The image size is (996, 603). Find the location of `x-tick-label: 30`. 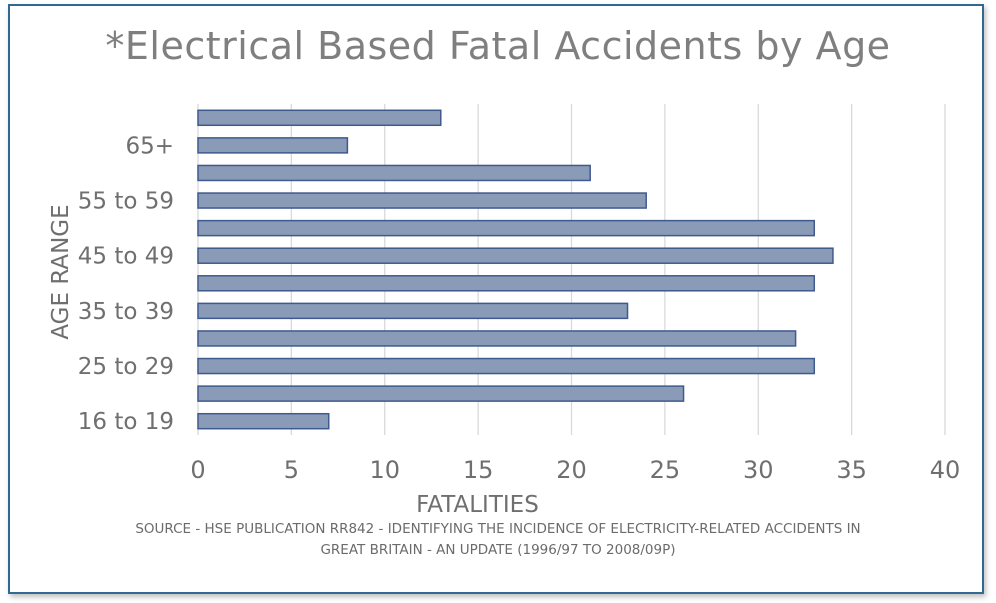

x-tick-label: 30 is located at coordinates (758, 470).